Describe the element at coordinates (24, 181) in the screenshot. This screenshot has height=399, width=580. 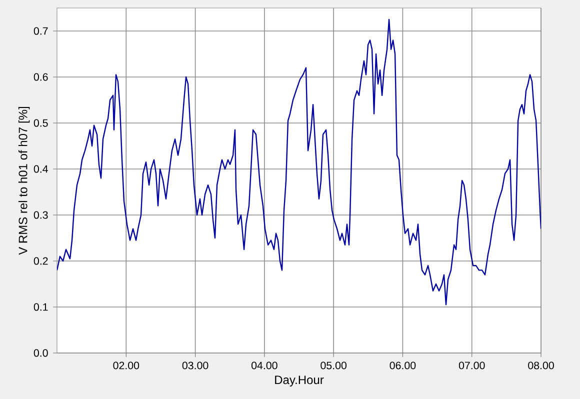
I see `y-axis-title: V RMS rel to h01 of h07 [%]` at that location.